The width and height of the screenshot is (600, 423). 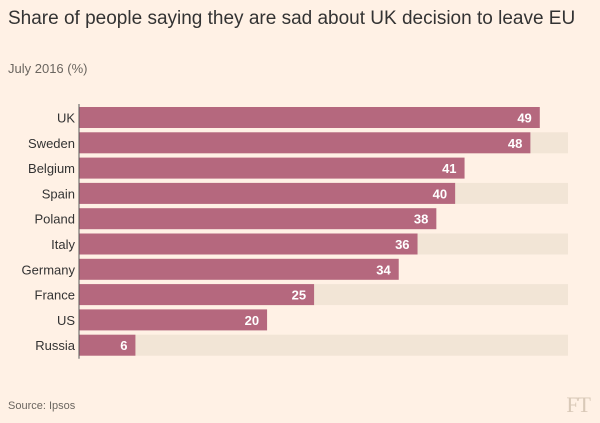 What do you see at coordinates (55, 219) in the screenshot?
I see `category-label-poland: Poland` at bounding box center [55, 219].